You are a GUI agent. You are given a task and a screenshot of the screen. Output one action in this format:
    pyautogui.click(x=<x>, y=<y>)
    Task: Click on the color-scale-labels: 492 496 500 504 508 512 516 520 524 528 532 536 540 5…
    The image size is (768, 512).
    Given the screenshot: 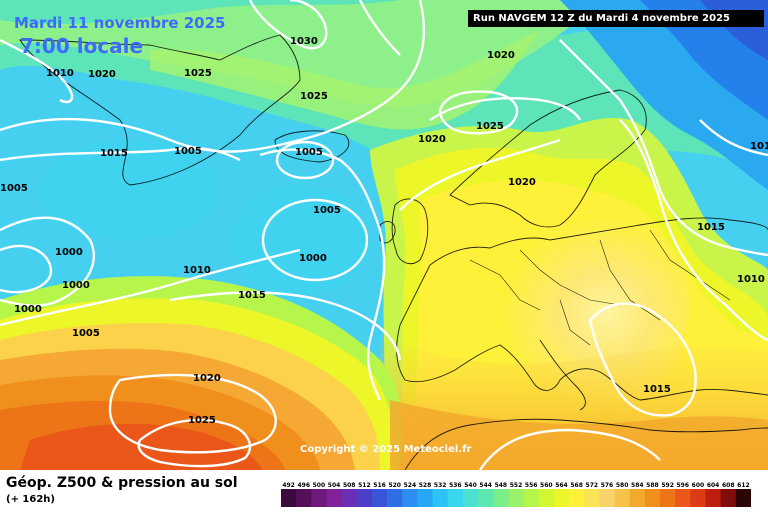 What is the action you would take?
    pyautogui.click(x=516, y=485)
    